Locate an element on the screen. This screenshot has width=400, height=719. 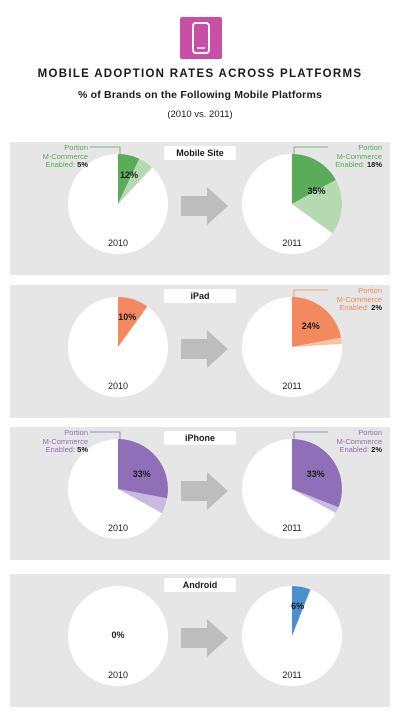
pie-base is located at coordinates (118, 636).